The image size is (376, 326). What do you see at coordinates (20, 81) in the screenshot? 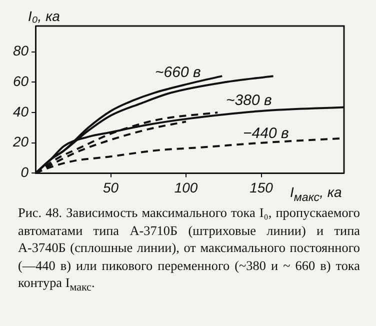
I see `y-tick-label: 60` at bounding box center [20, 81].